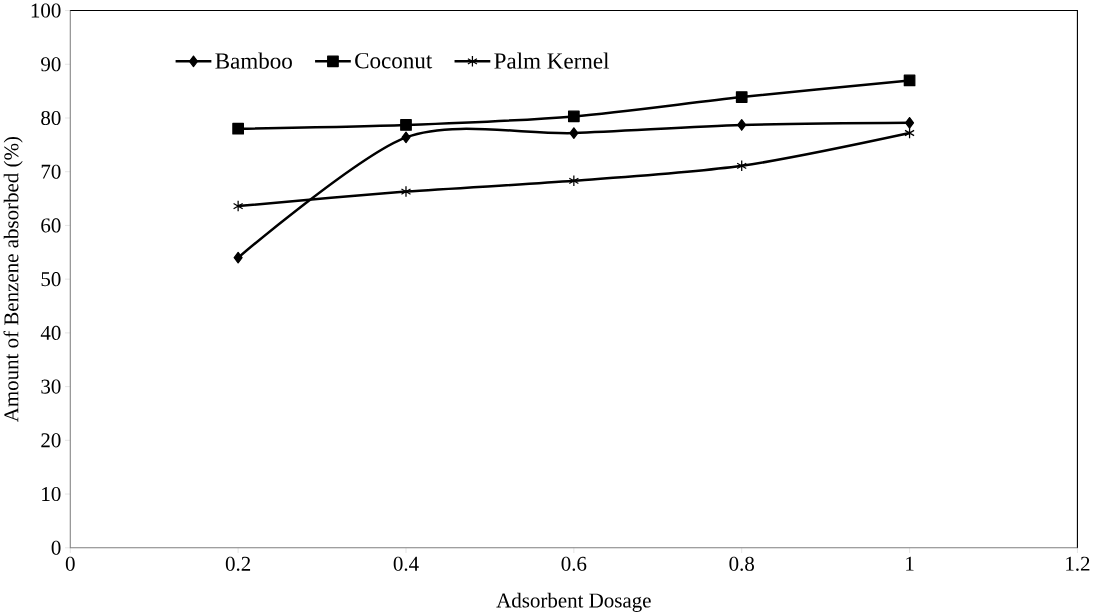 This screenshot has width=1094, height=615. What do you see at coordinates (70, 563) in the screenshot?
I see `x-tick-label: 0` at bounding box center [70, 563].